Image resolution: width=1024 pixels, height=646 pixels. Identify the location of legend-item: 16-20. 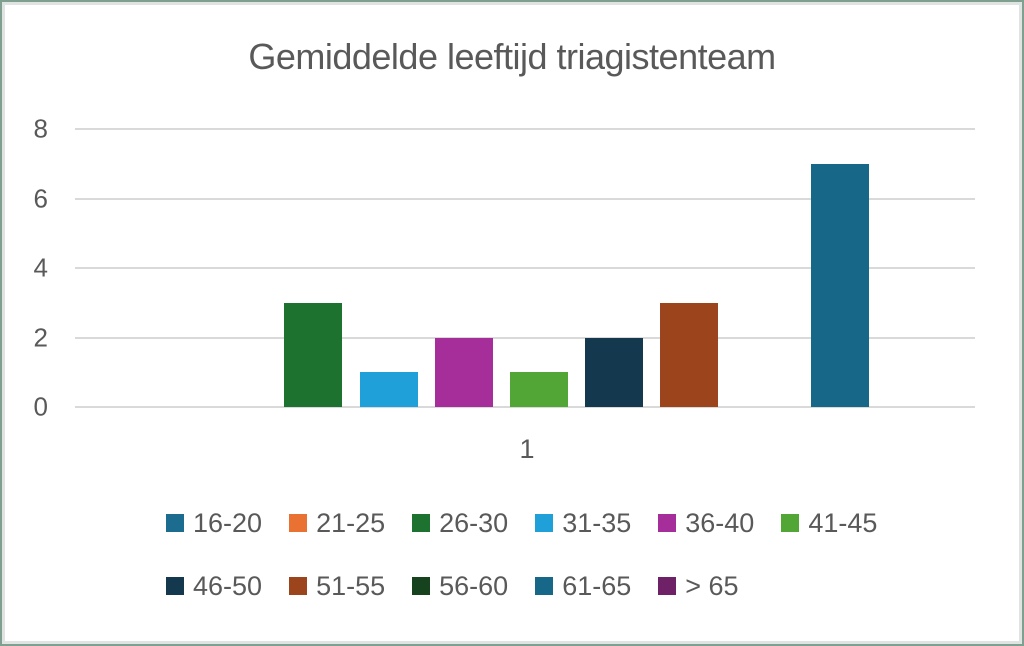
(214, 523).